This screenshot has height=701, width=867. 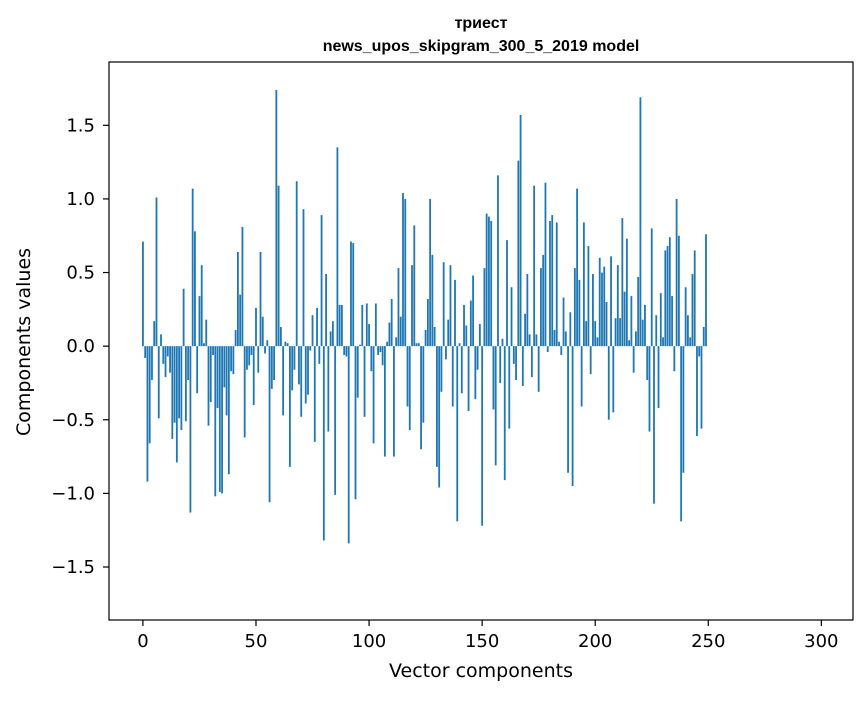 What do you see at coordinates (821, 641) in the screenshot?
I see `x-tick-label: 300` at bounding box center [821, 641].